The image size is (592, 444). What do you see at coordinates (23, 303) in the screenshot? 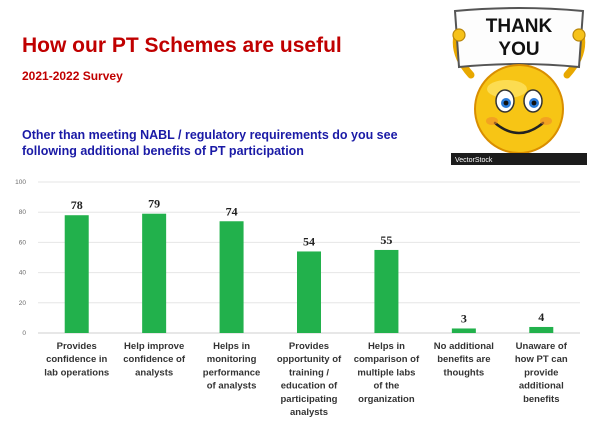
I see `y-tick-label: 20` at bounding box center [23, 303].